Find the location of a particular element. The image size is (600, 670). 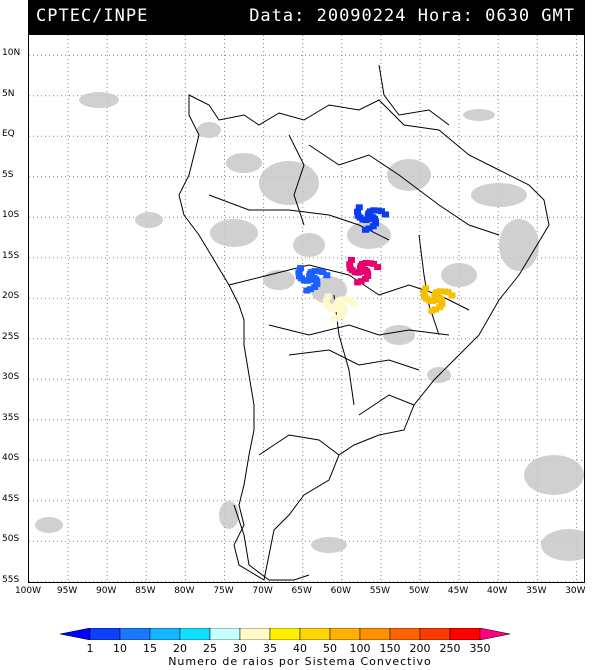

latitude-label: 50S is located at coordinates (11, 539).